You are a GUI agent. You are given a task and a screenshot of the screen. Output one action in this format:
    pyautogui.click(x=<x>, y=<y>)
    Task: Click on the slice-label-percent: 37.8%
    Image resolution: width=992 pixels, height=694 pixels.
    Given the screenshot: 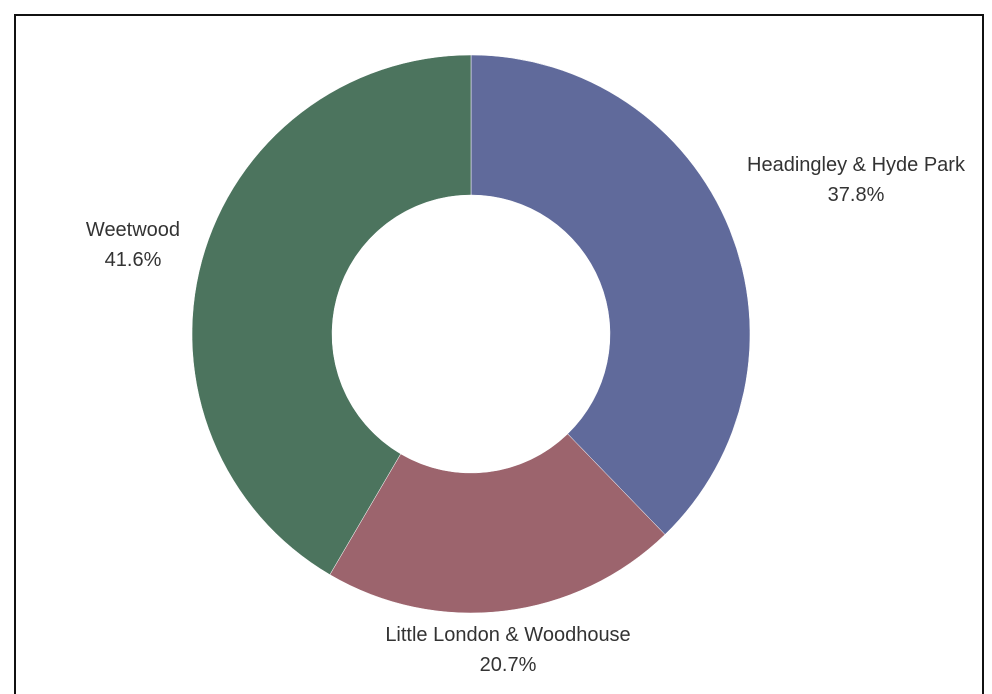 What is the action you would take?
    pyautogui.click(x=856, y=195)
    